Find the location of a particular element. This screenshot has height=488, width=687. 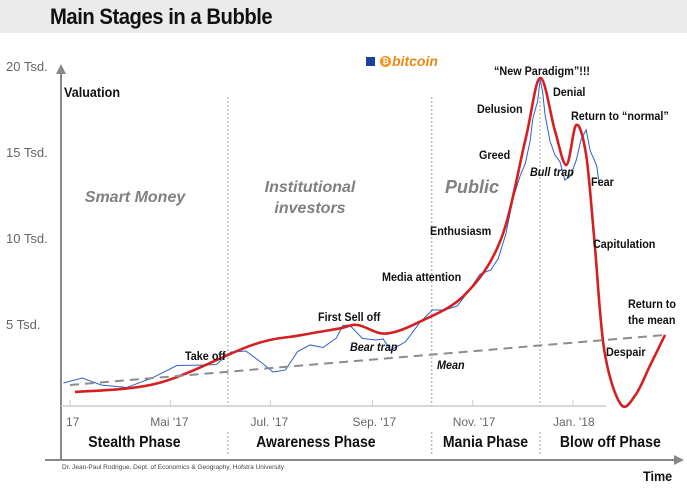

phase-stealth: Stealth Phase is located at coordinates (134, 442).